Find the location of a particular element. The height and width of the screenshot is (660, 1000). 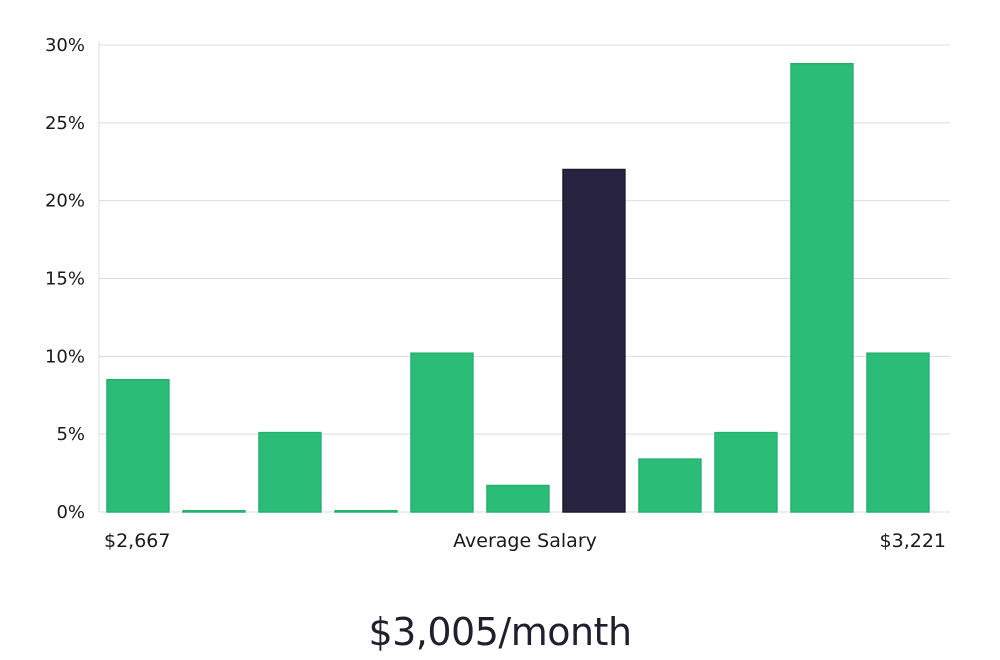

x-center-label: Average Salary is located at coordinates (525, 541).